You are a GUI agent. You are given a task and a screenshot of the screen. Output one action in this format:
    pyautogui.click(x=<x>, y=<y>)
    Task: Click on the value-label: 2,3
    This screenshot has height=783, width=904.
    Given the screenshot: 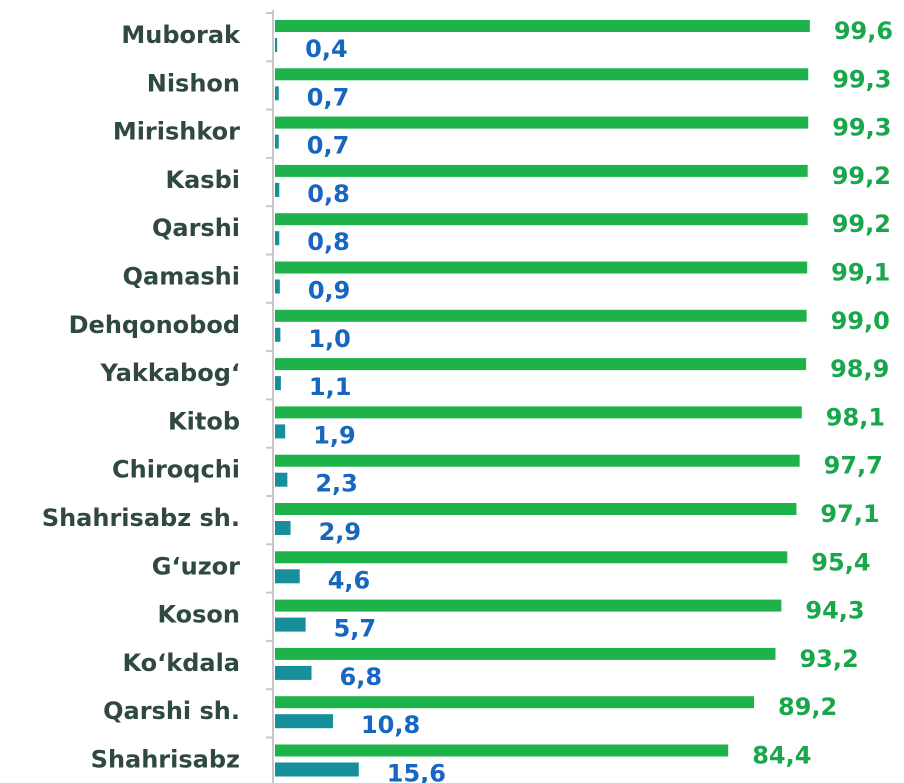 What is the action you would take?
    pyautogui.click(x=336, y=484)
    